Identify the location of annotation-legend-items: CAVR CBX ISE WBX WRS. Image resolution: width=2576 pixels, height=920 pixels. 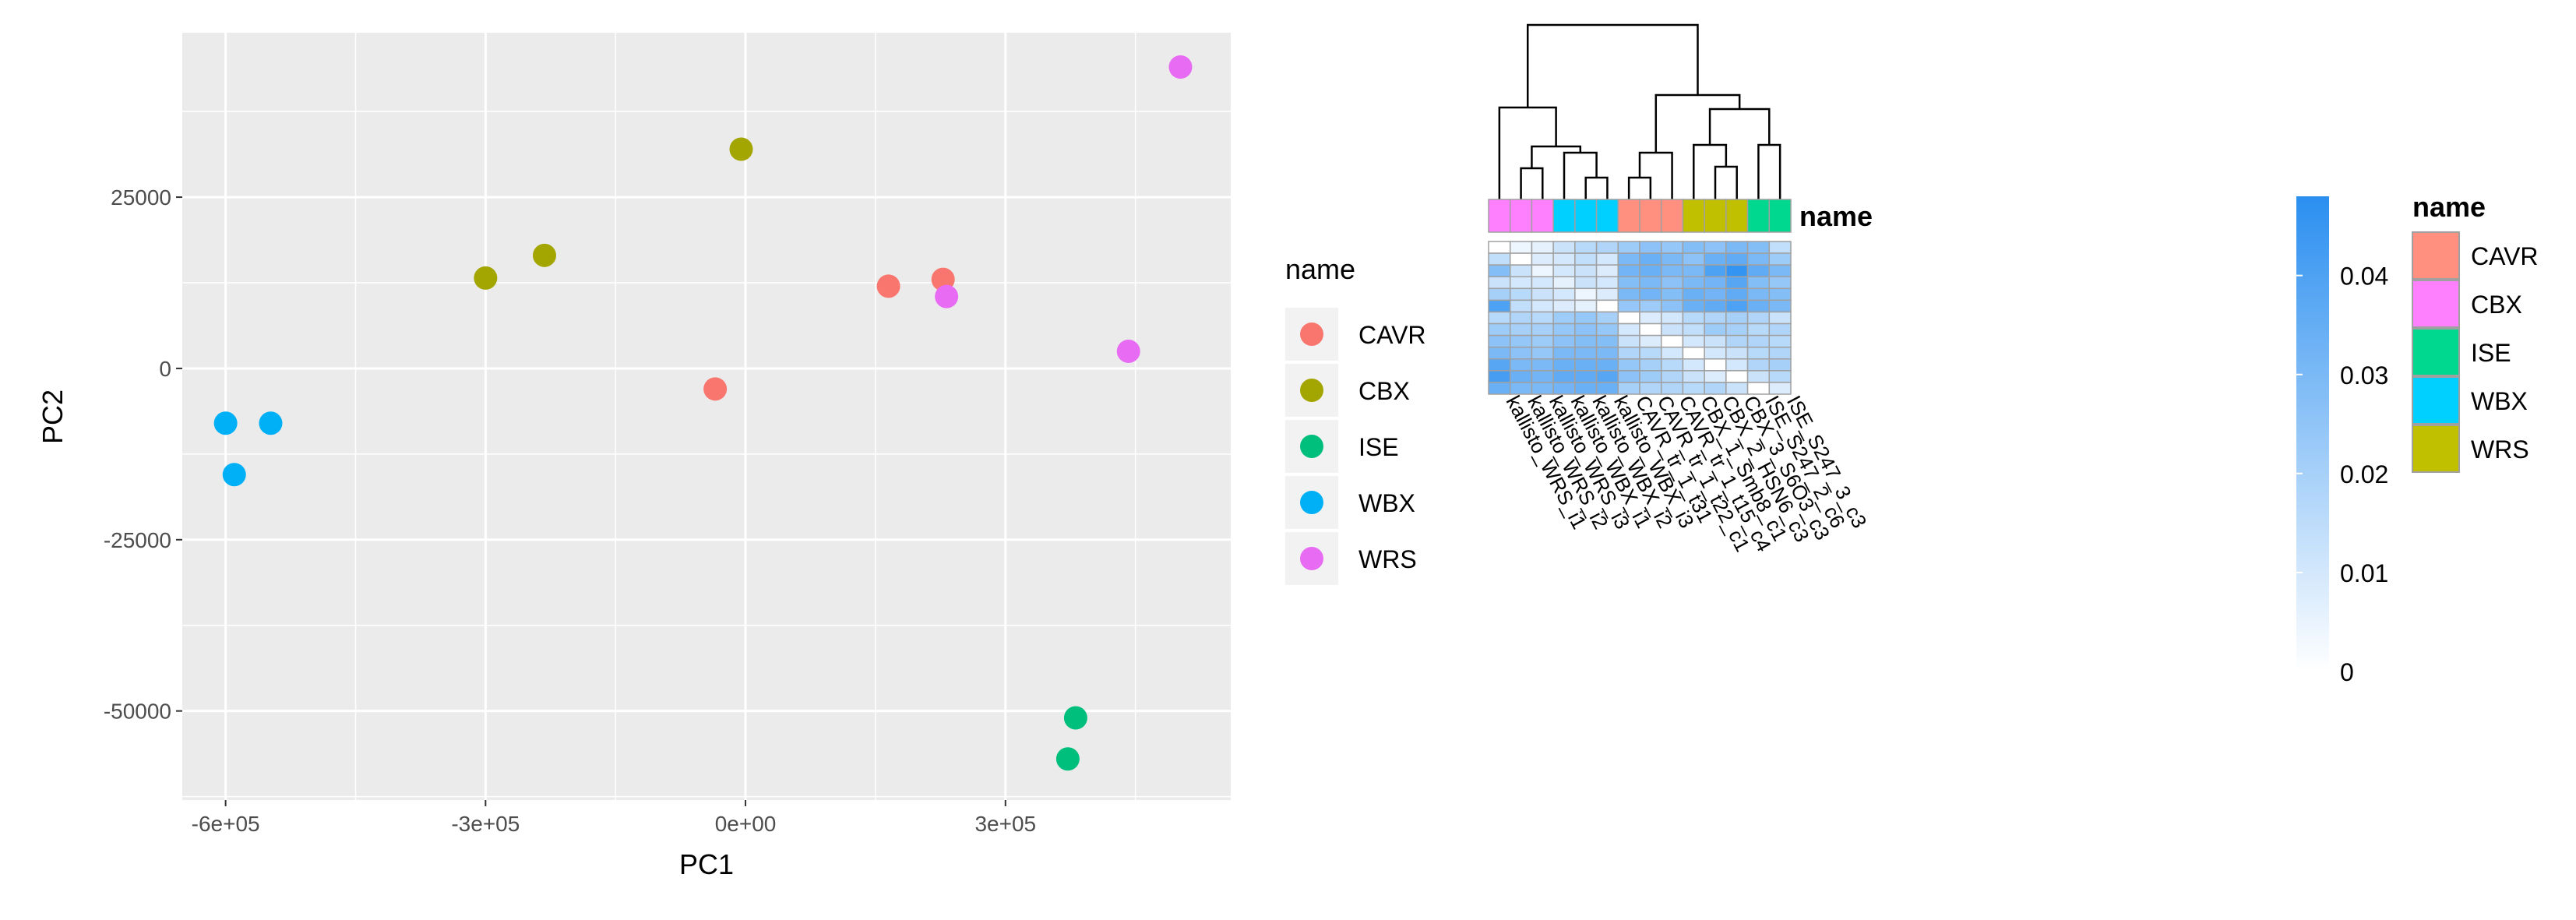
(2475, 352).